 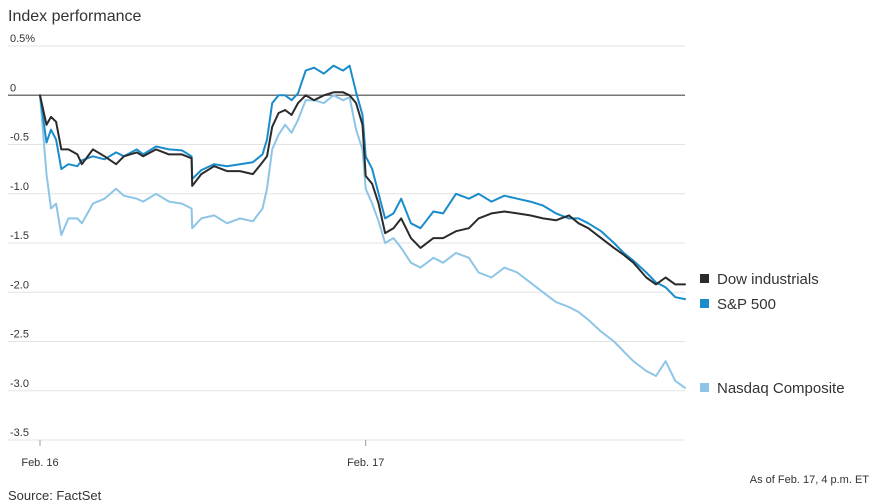 I want to click on y-tick-label: -1.5, so click(x=19, y=236).